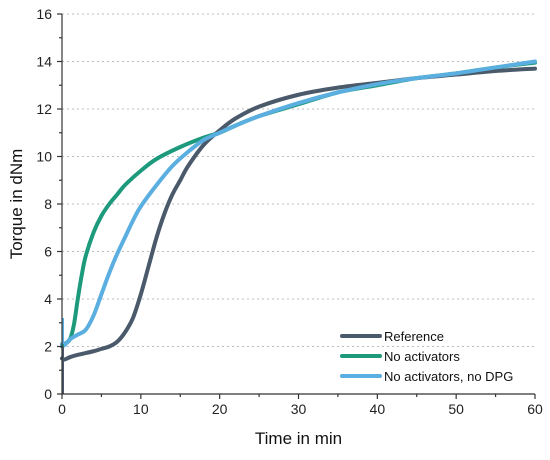 Image resolution: width=550 pixels, height=460 pixels. Describe the element at coordinates (44, 109) in the screenshot. I see `y-tick-label-12: 12` at that location.